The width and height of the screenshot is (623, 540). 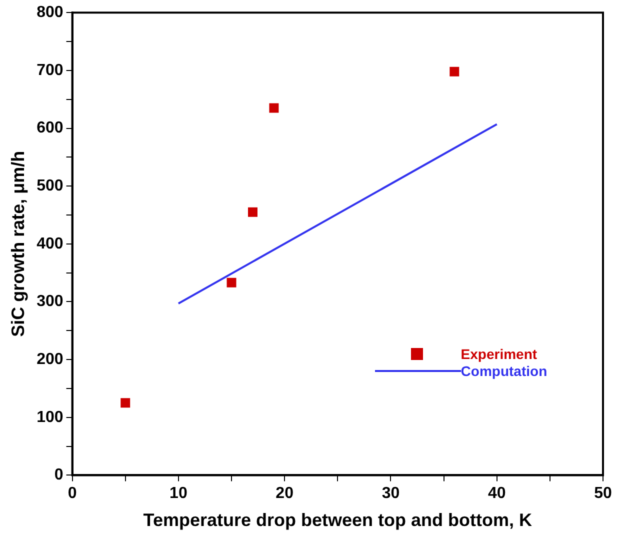 I want to click on y-axis-title: SiC growth rate, μm/h, so click(x=18, y=243).